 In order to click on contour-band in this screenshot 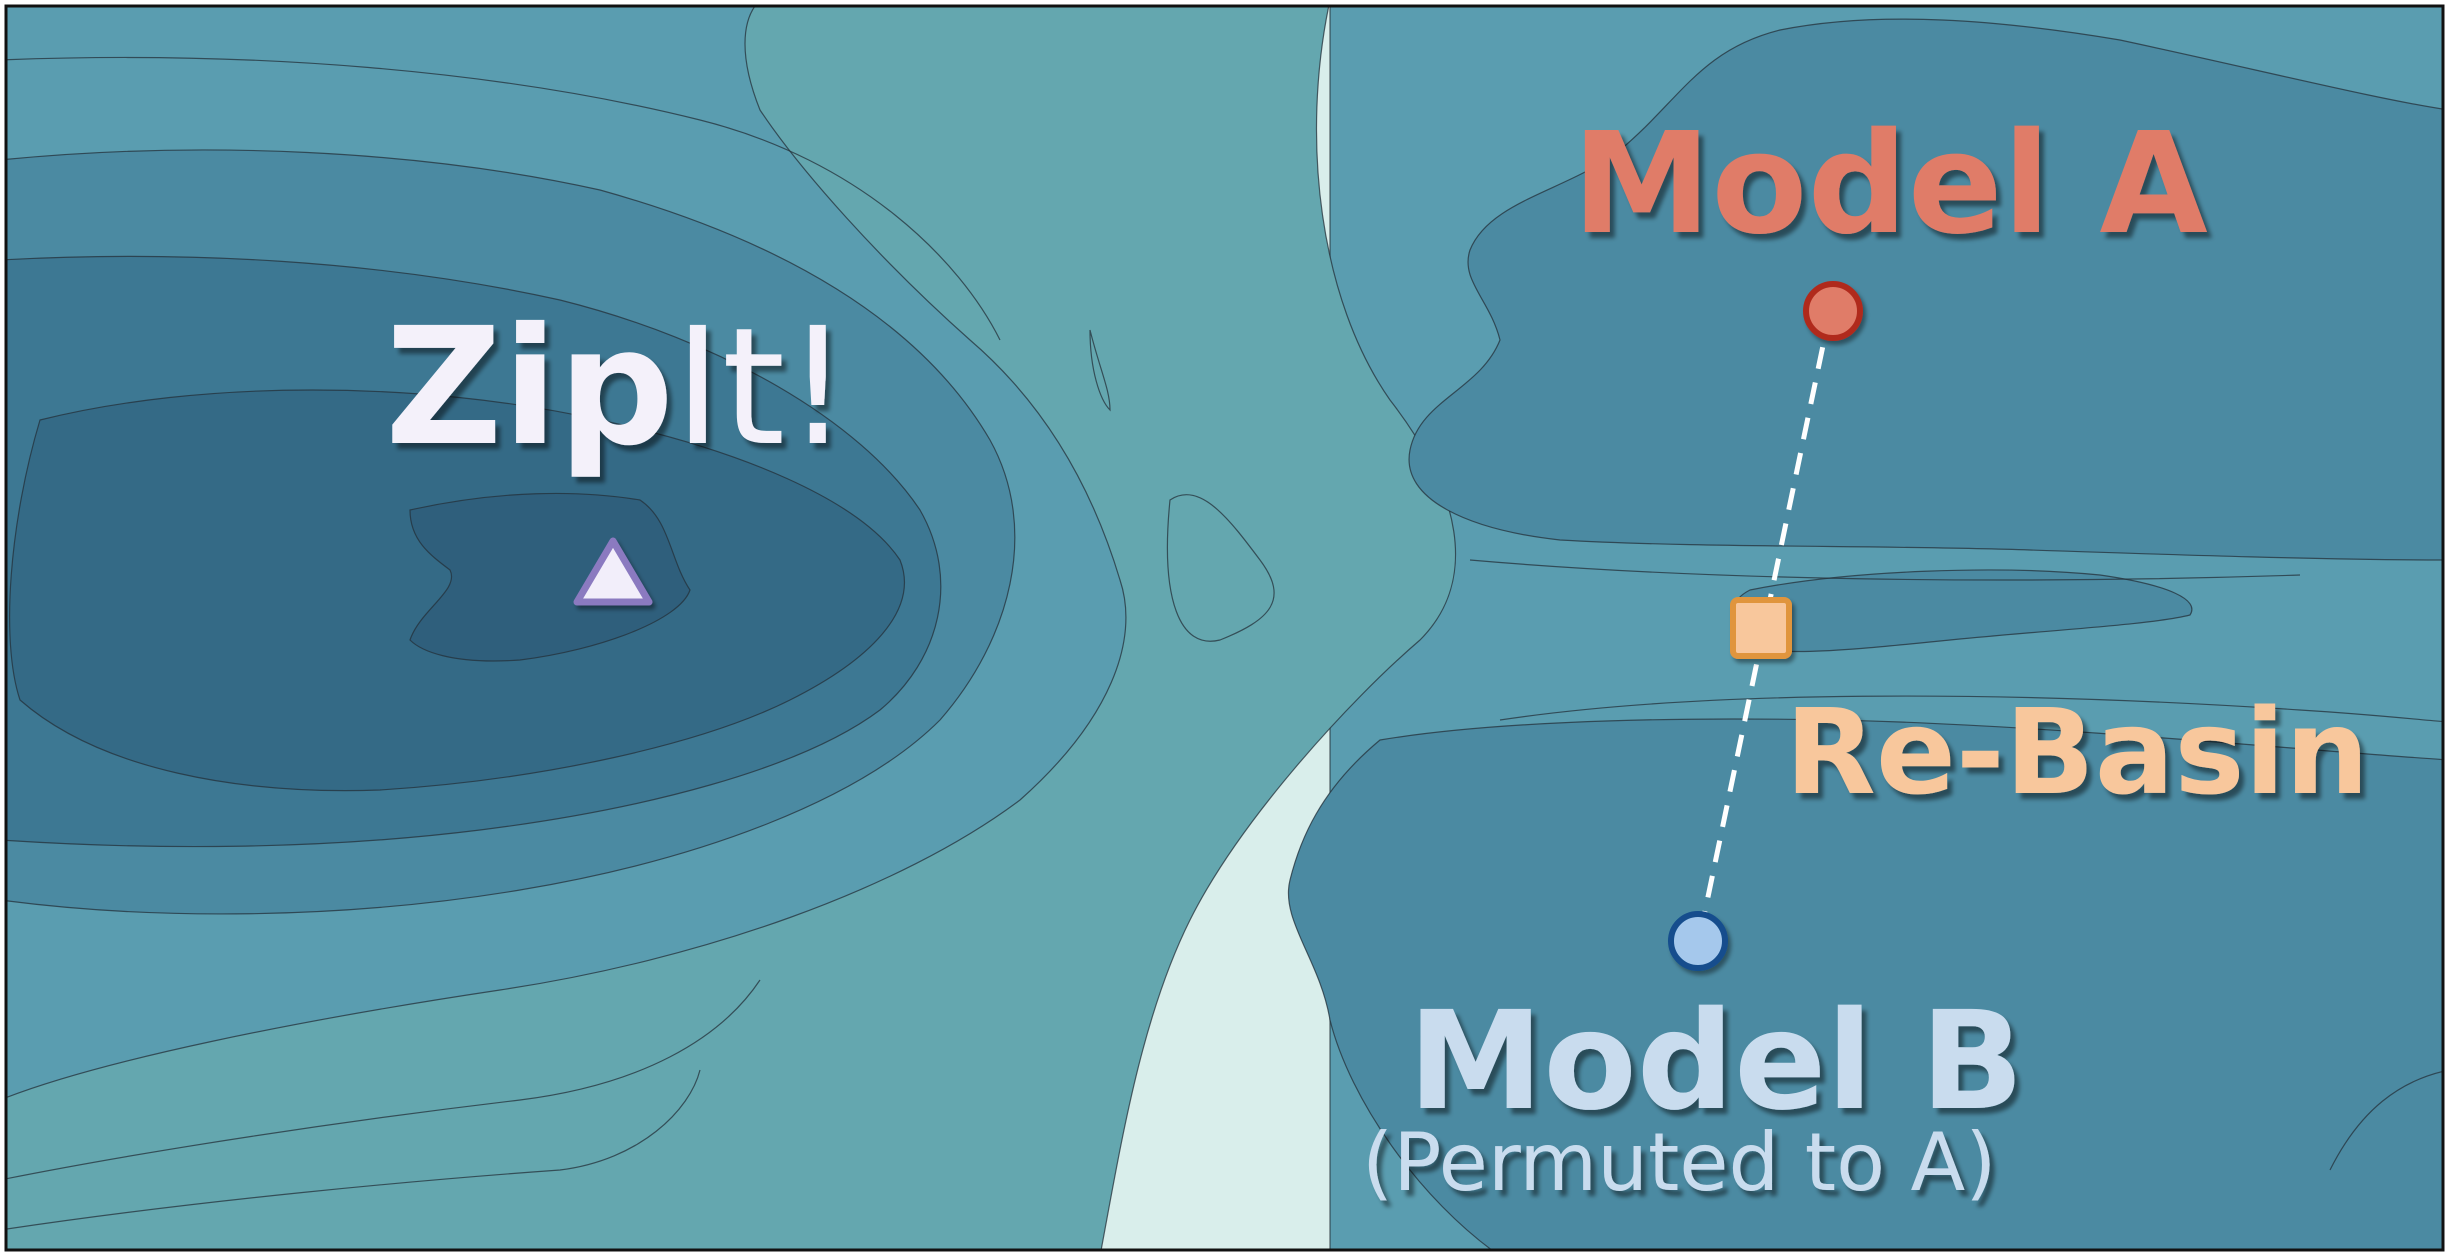, I will do `click(550, 577)`.